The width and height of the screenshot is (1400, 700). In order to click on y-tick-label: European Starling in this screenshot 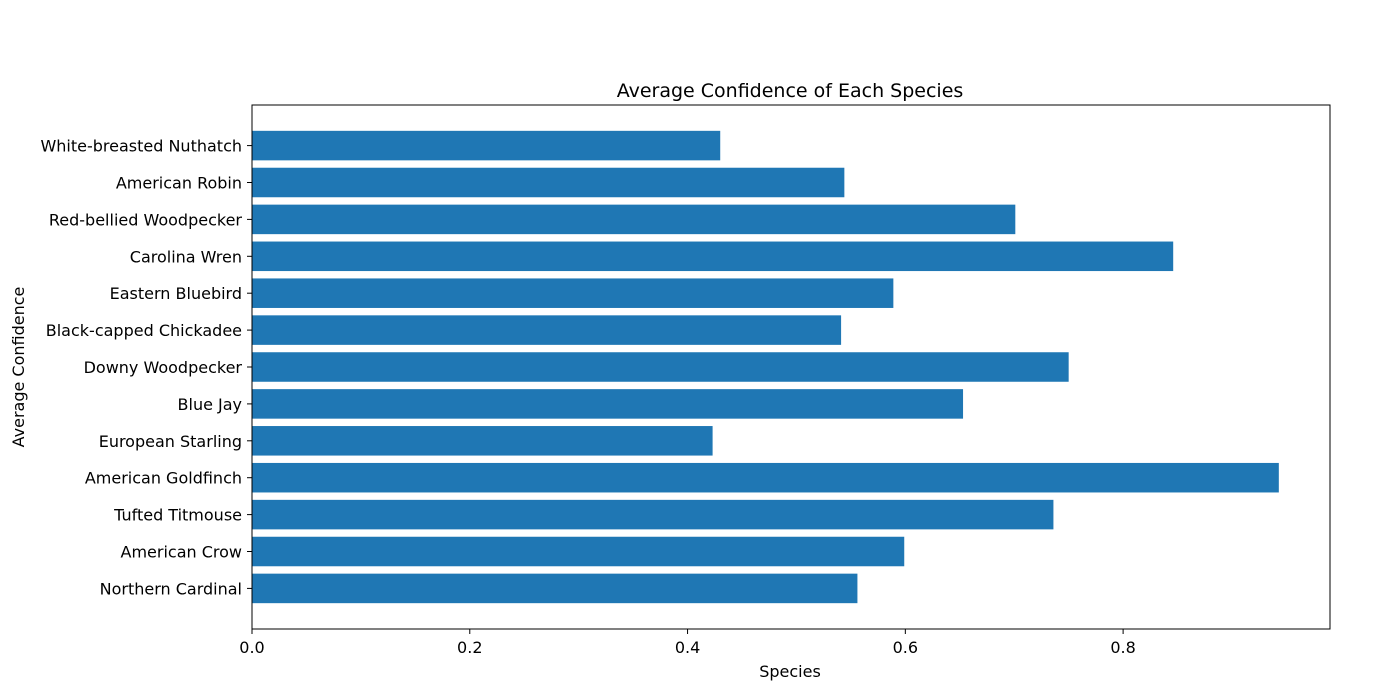, I will do `click(170, 441)`.